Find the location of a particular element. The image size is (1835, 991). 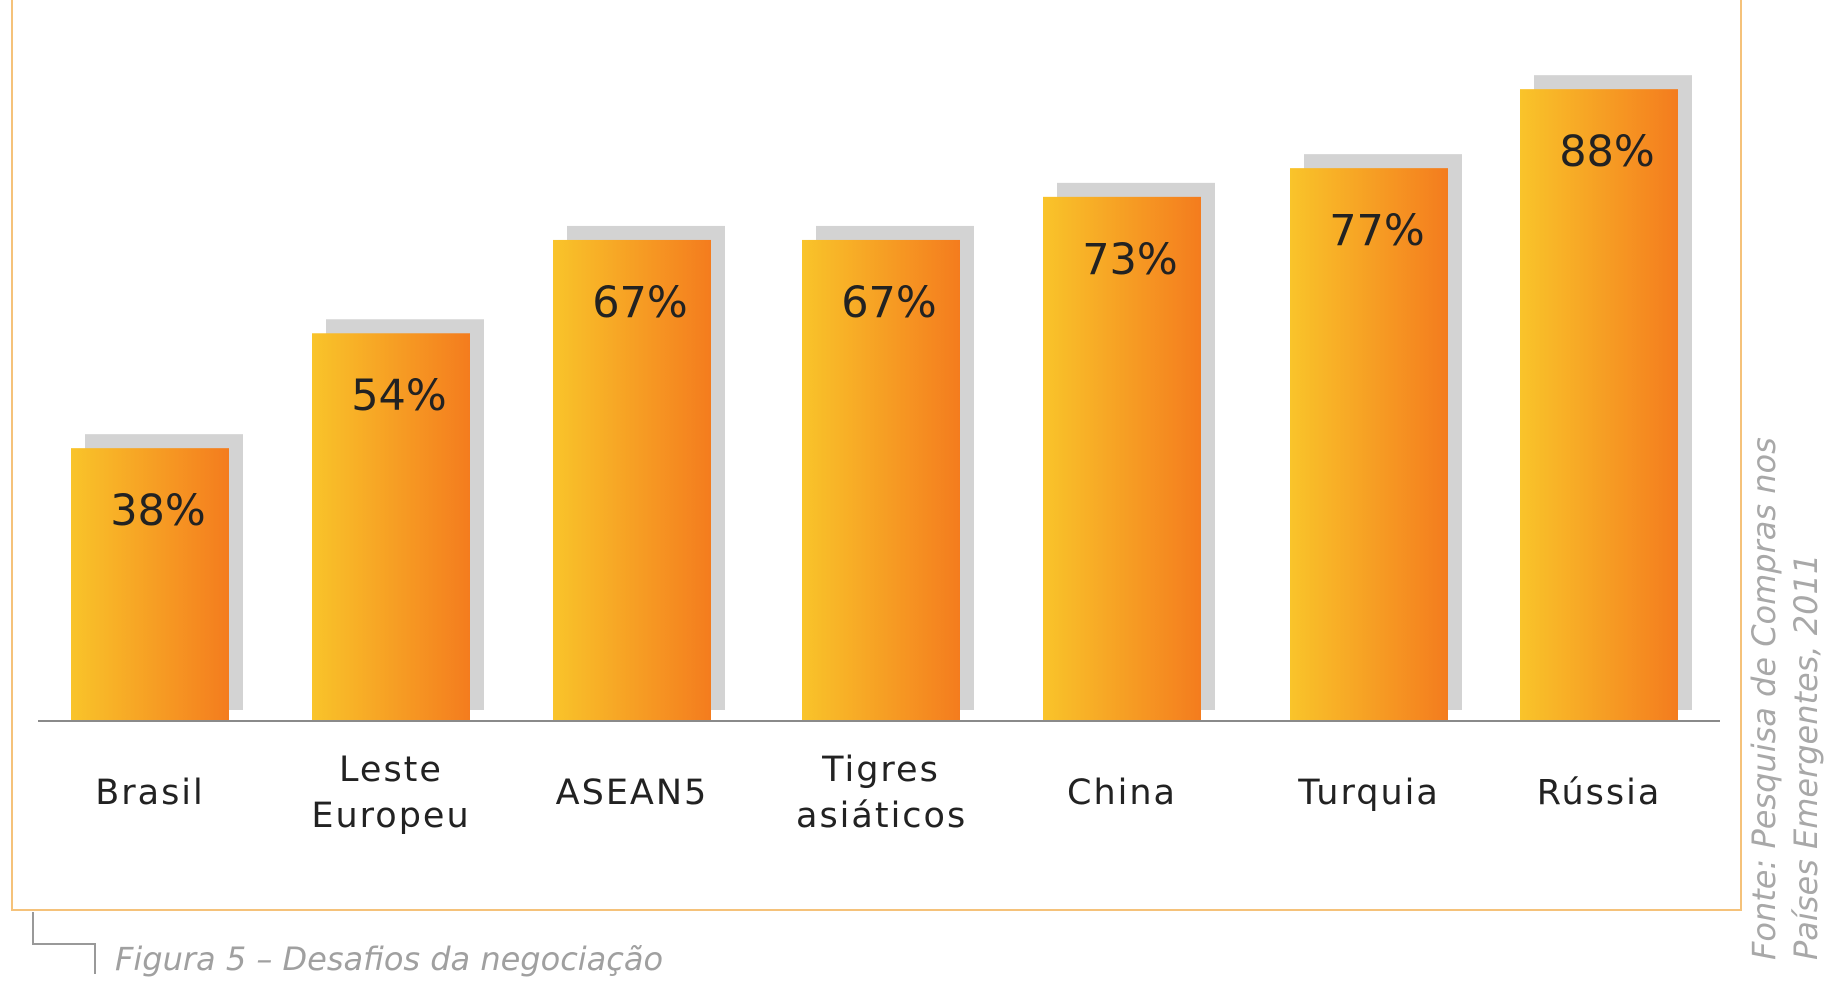

x-tick-label: ASEAN5 is located at coordinates (632, 793).